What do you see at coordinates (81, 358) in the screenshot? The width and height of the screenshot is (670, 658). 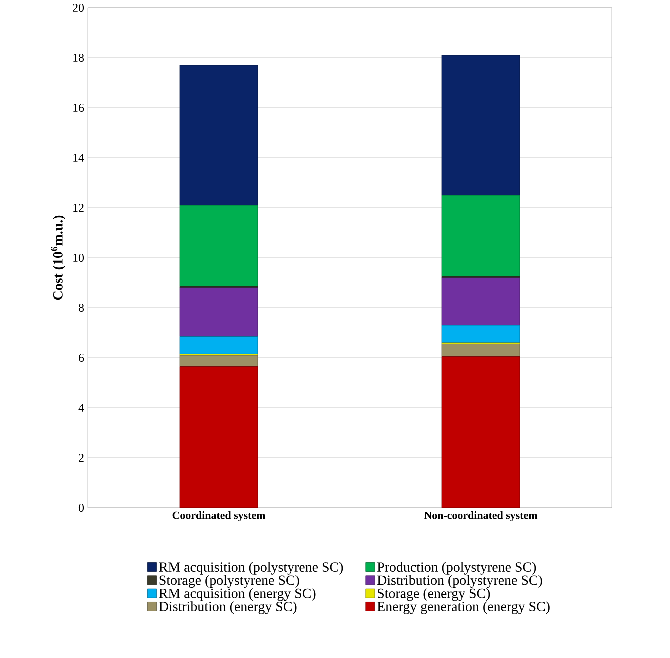 I see `y-tick-label: 6` at bounding box center [81, 358].